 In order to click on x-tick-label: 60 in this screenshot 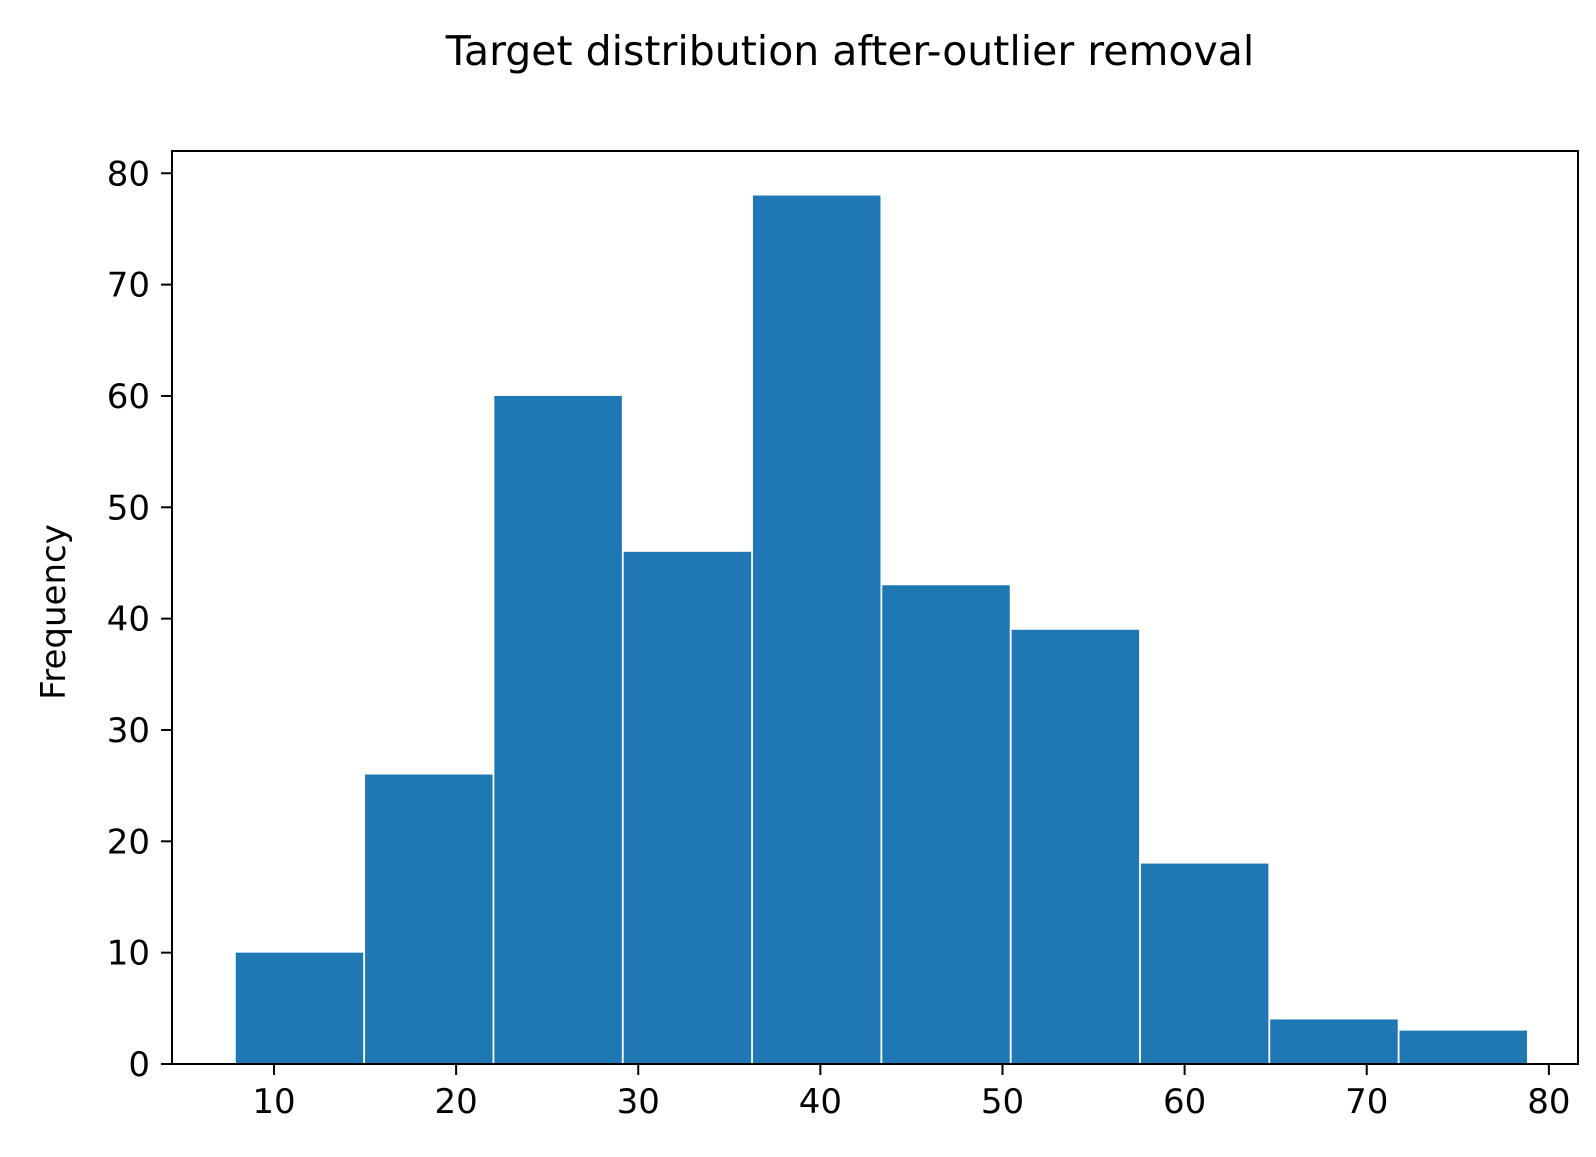, I will do `click(1184, 1102)`.